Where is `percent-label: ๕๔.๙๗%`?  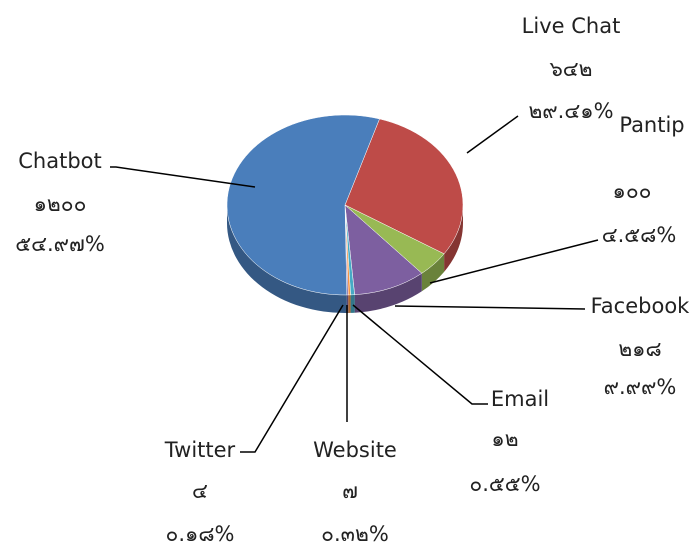
percent-label: ๕๔.๙๗% is located at coordinates (60, 244).